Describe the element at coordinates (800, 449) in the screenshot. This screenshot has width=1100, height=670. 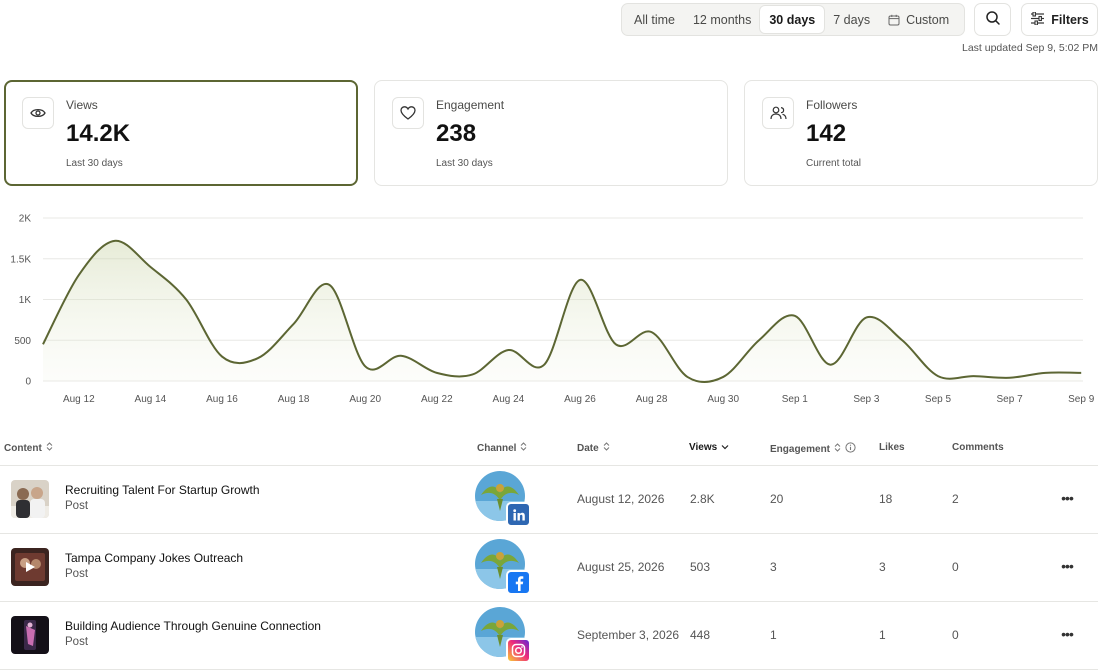
I see `col-engagement-label: Engagement` at that location.